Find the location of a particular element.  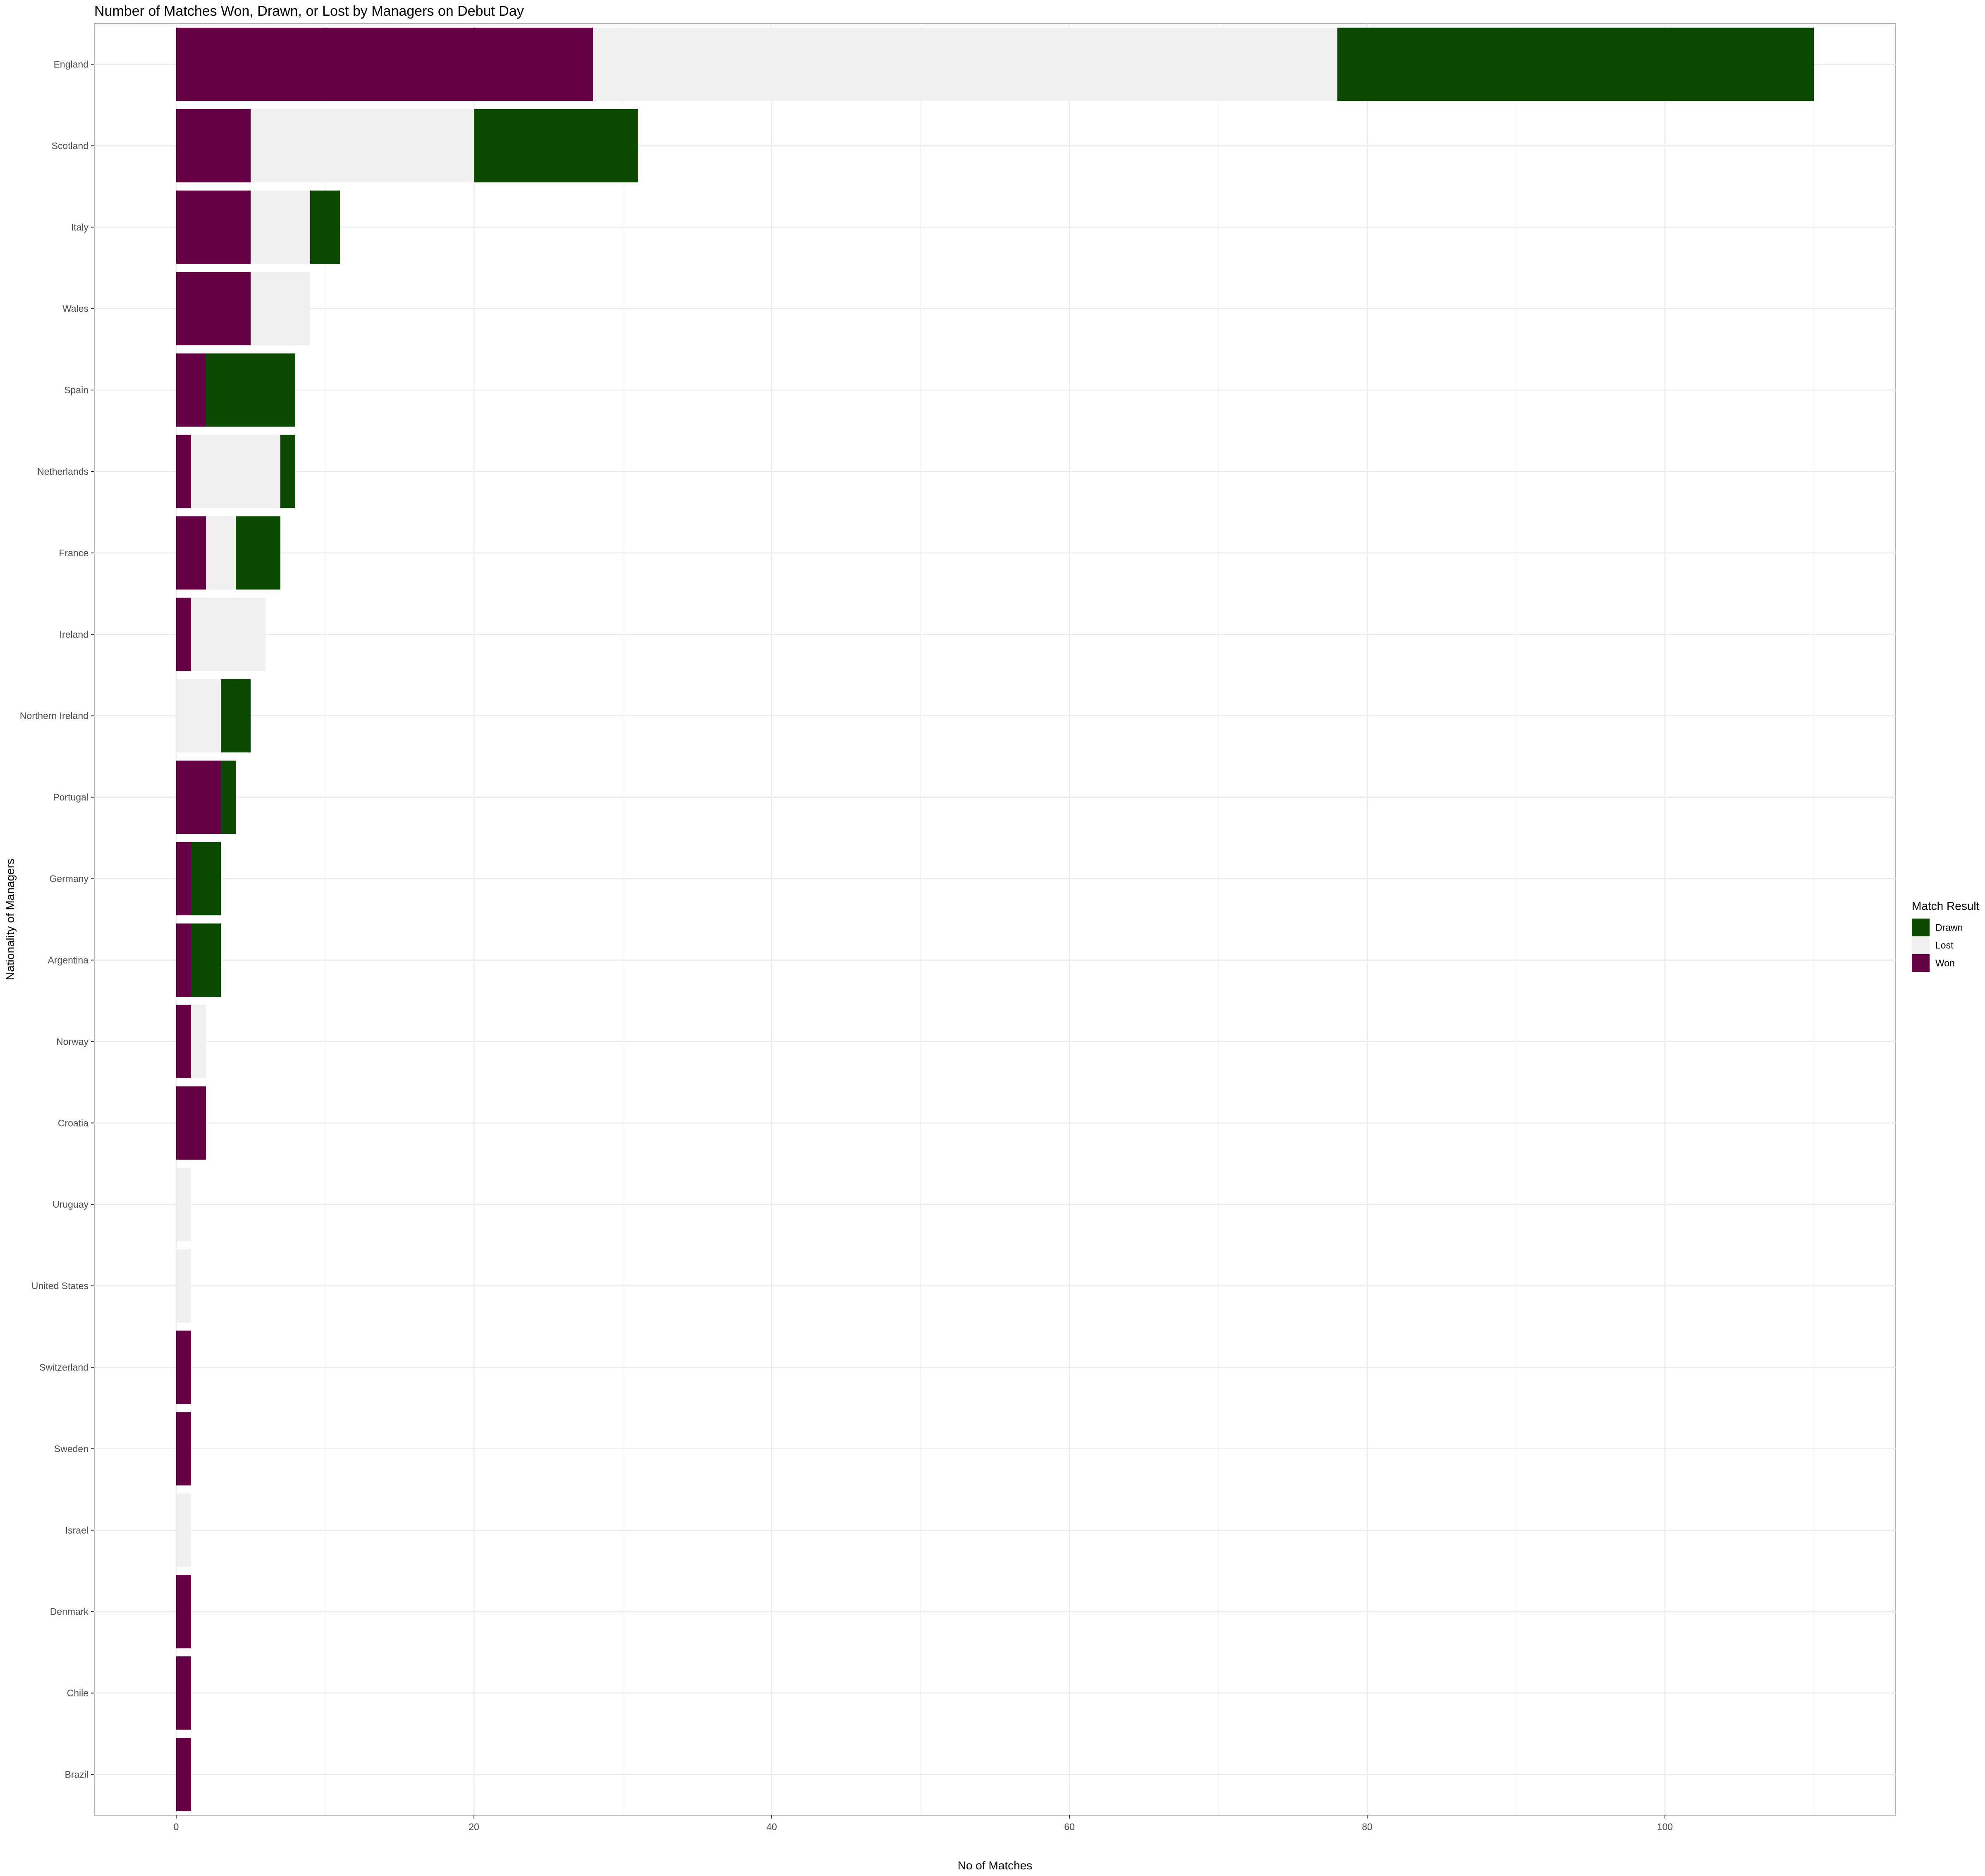

x-tick-label: 60 is located at coordinates (1069, 1826).